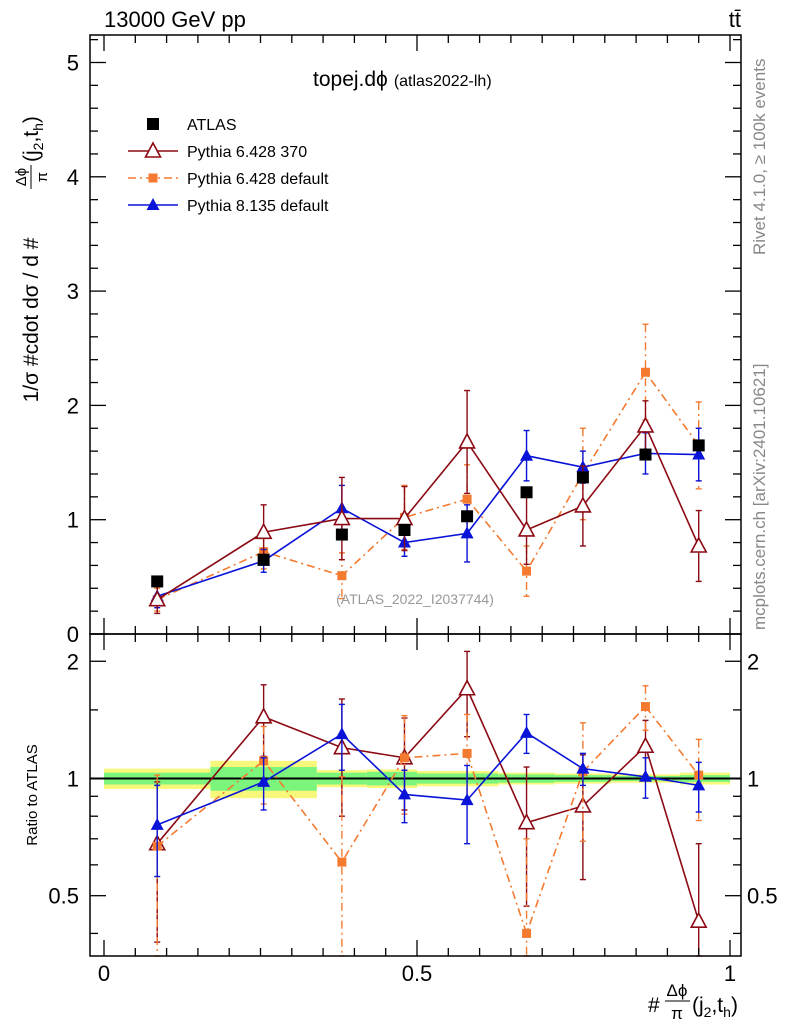  What do you see at coordinates (759, 157) in the screenshot?
I see `rivet-version-label: Rivet 4.1.0, ≥ 100k events` at bounding box center [759, 157].